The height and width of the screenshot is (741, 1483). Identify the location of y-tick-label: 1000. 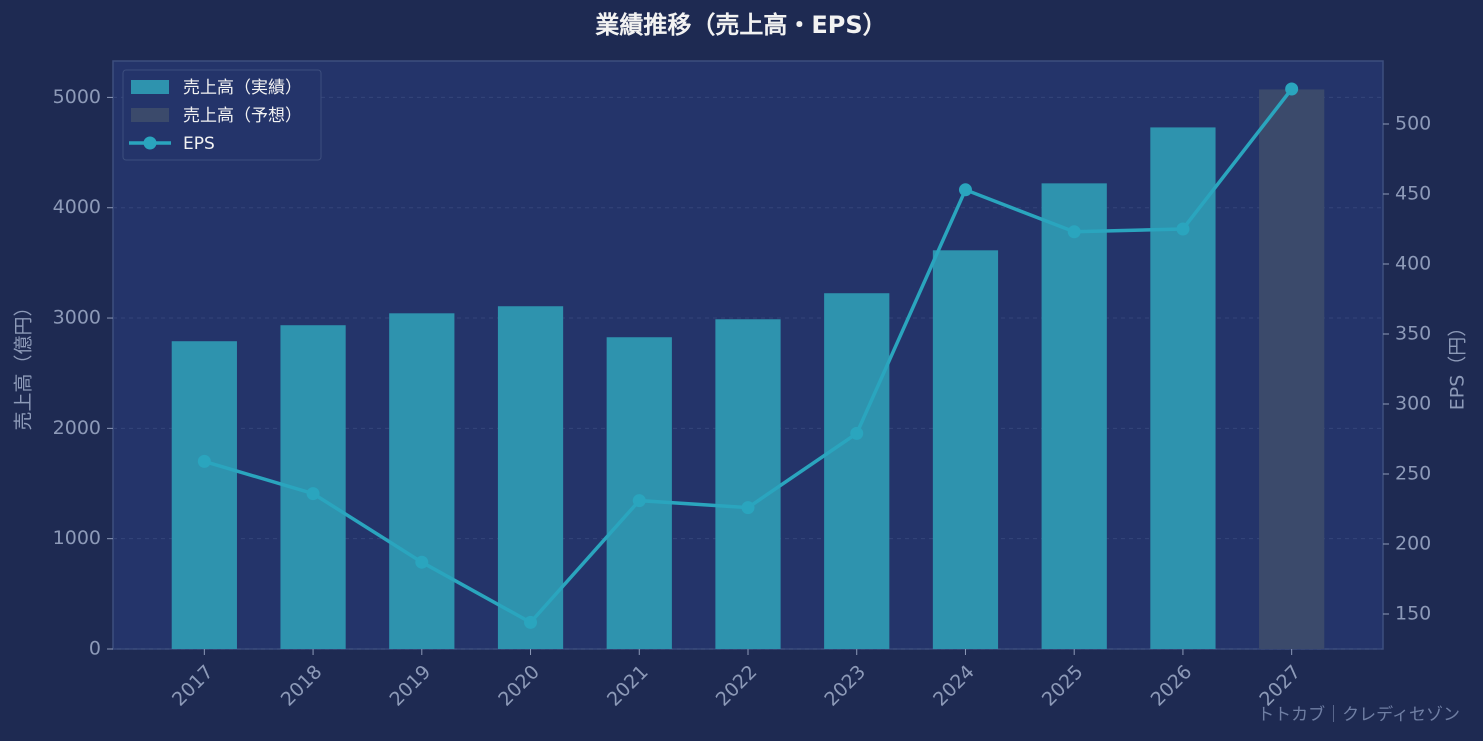
(77, 538).